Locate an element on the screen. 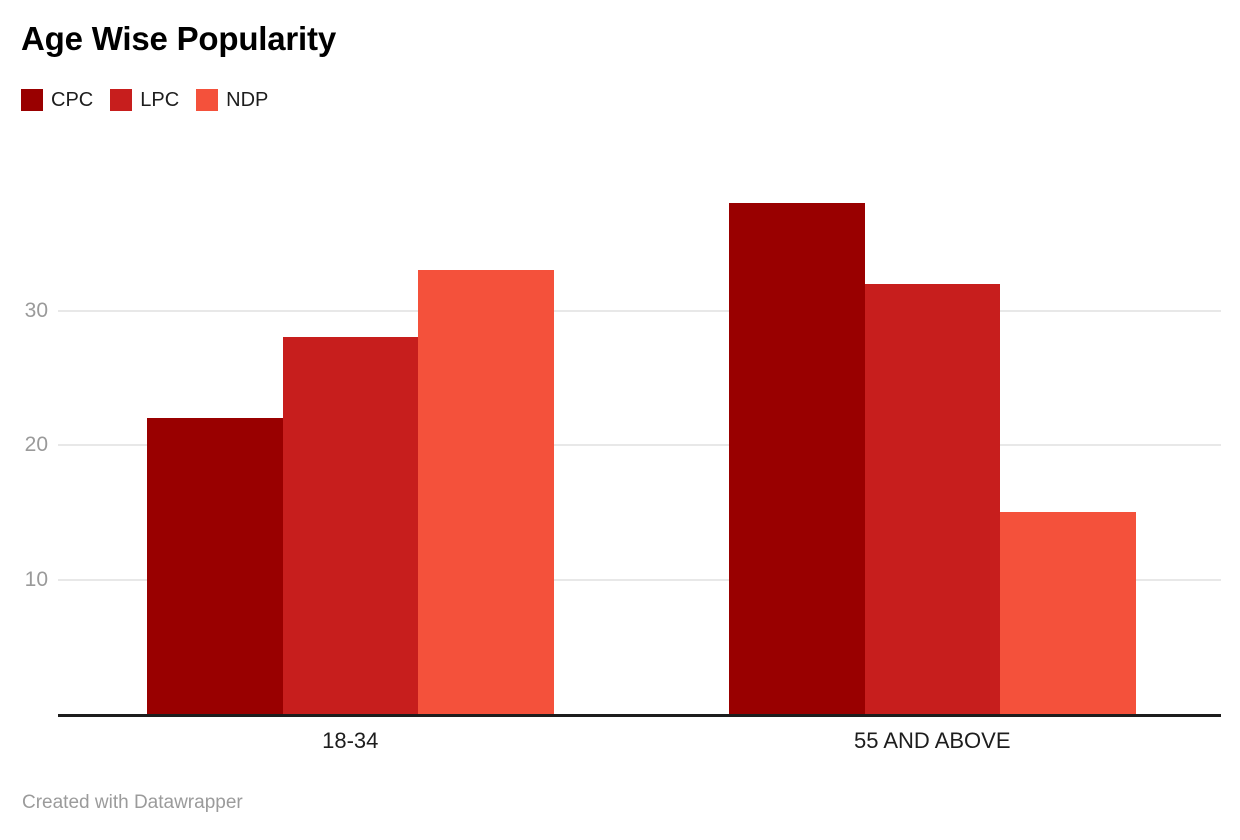 This screenshot has height=840, width=1240. legend-item-cpc: CPC is located at coordinates (57, 100).